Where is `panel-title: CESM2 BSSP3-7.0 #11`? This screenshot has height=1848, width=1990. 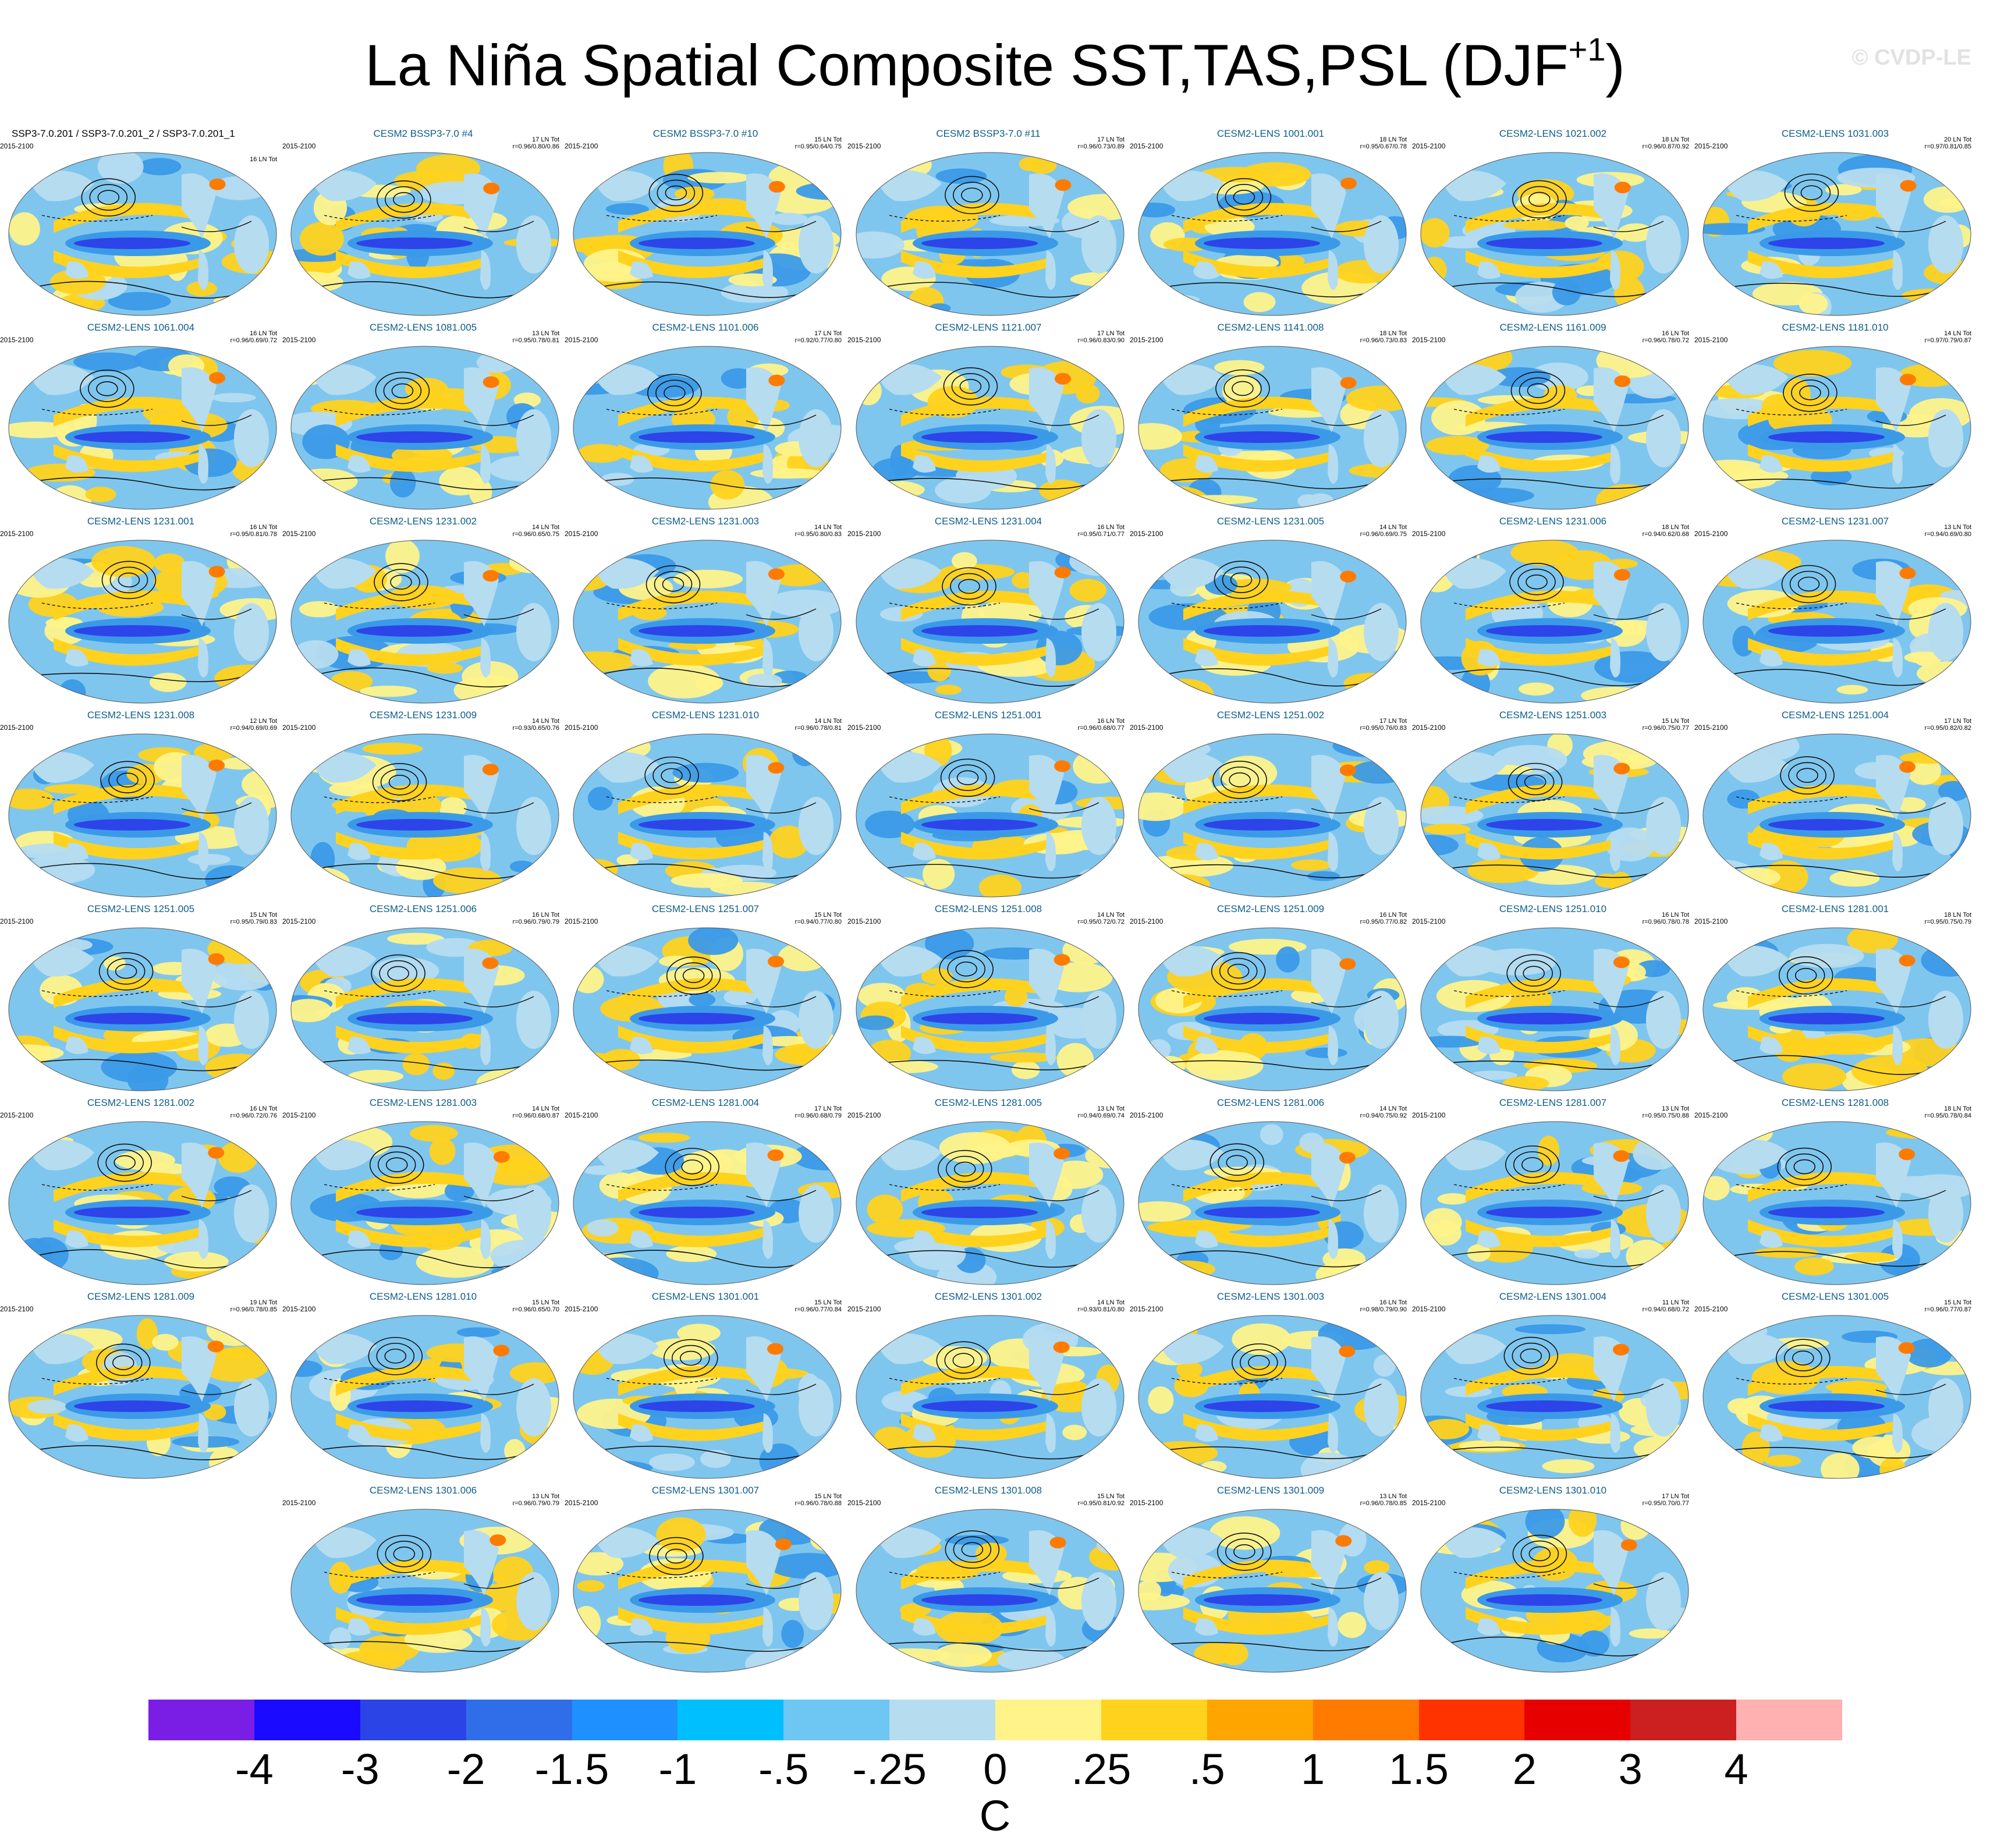
panel-title: CESM2 BSSP3-7.0 #11 is located at coordinates (989, 133).